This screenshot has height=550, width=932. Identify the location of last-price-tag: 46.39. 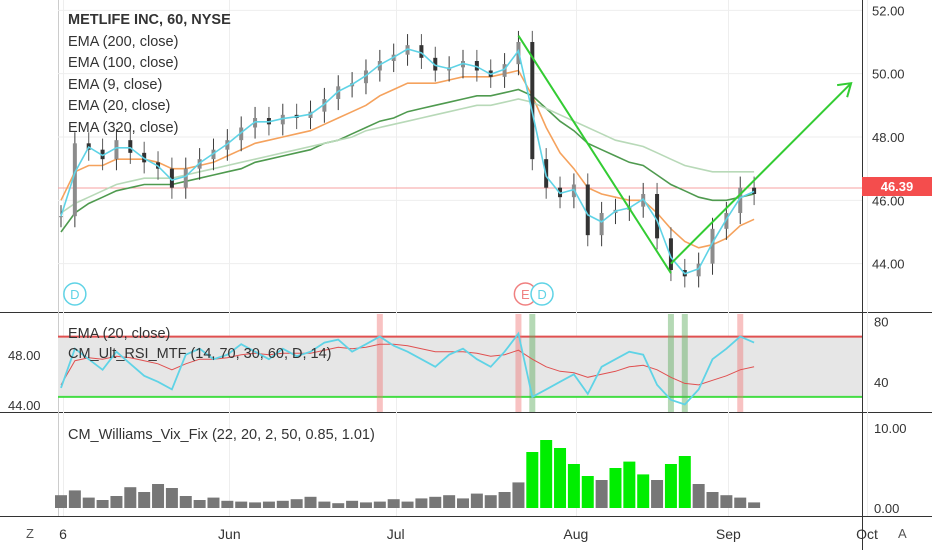
(897, 186).